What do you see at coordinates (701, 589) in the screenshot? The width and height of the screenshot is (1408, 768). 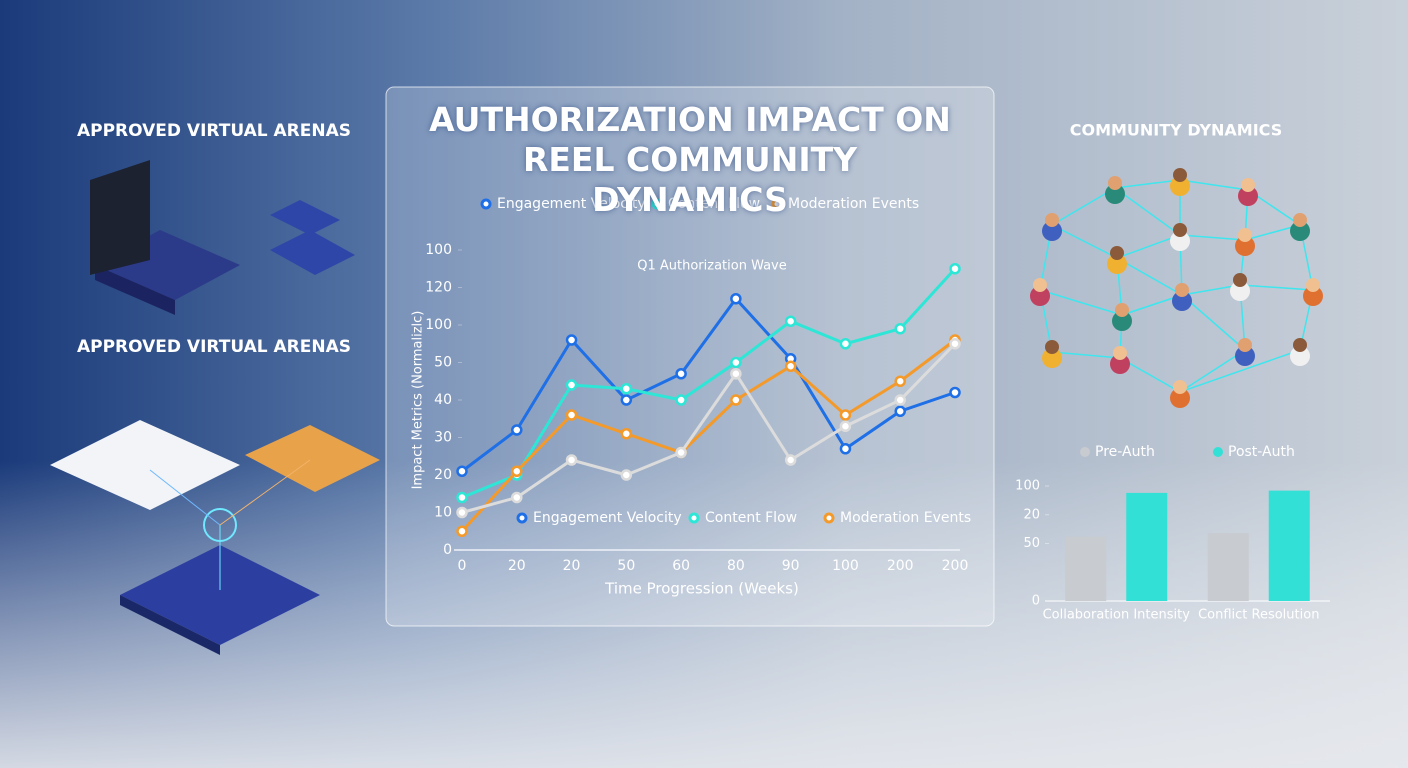 I see `x-axis-label: Time Progression (Weeks)` at bounding box center [701, 589].